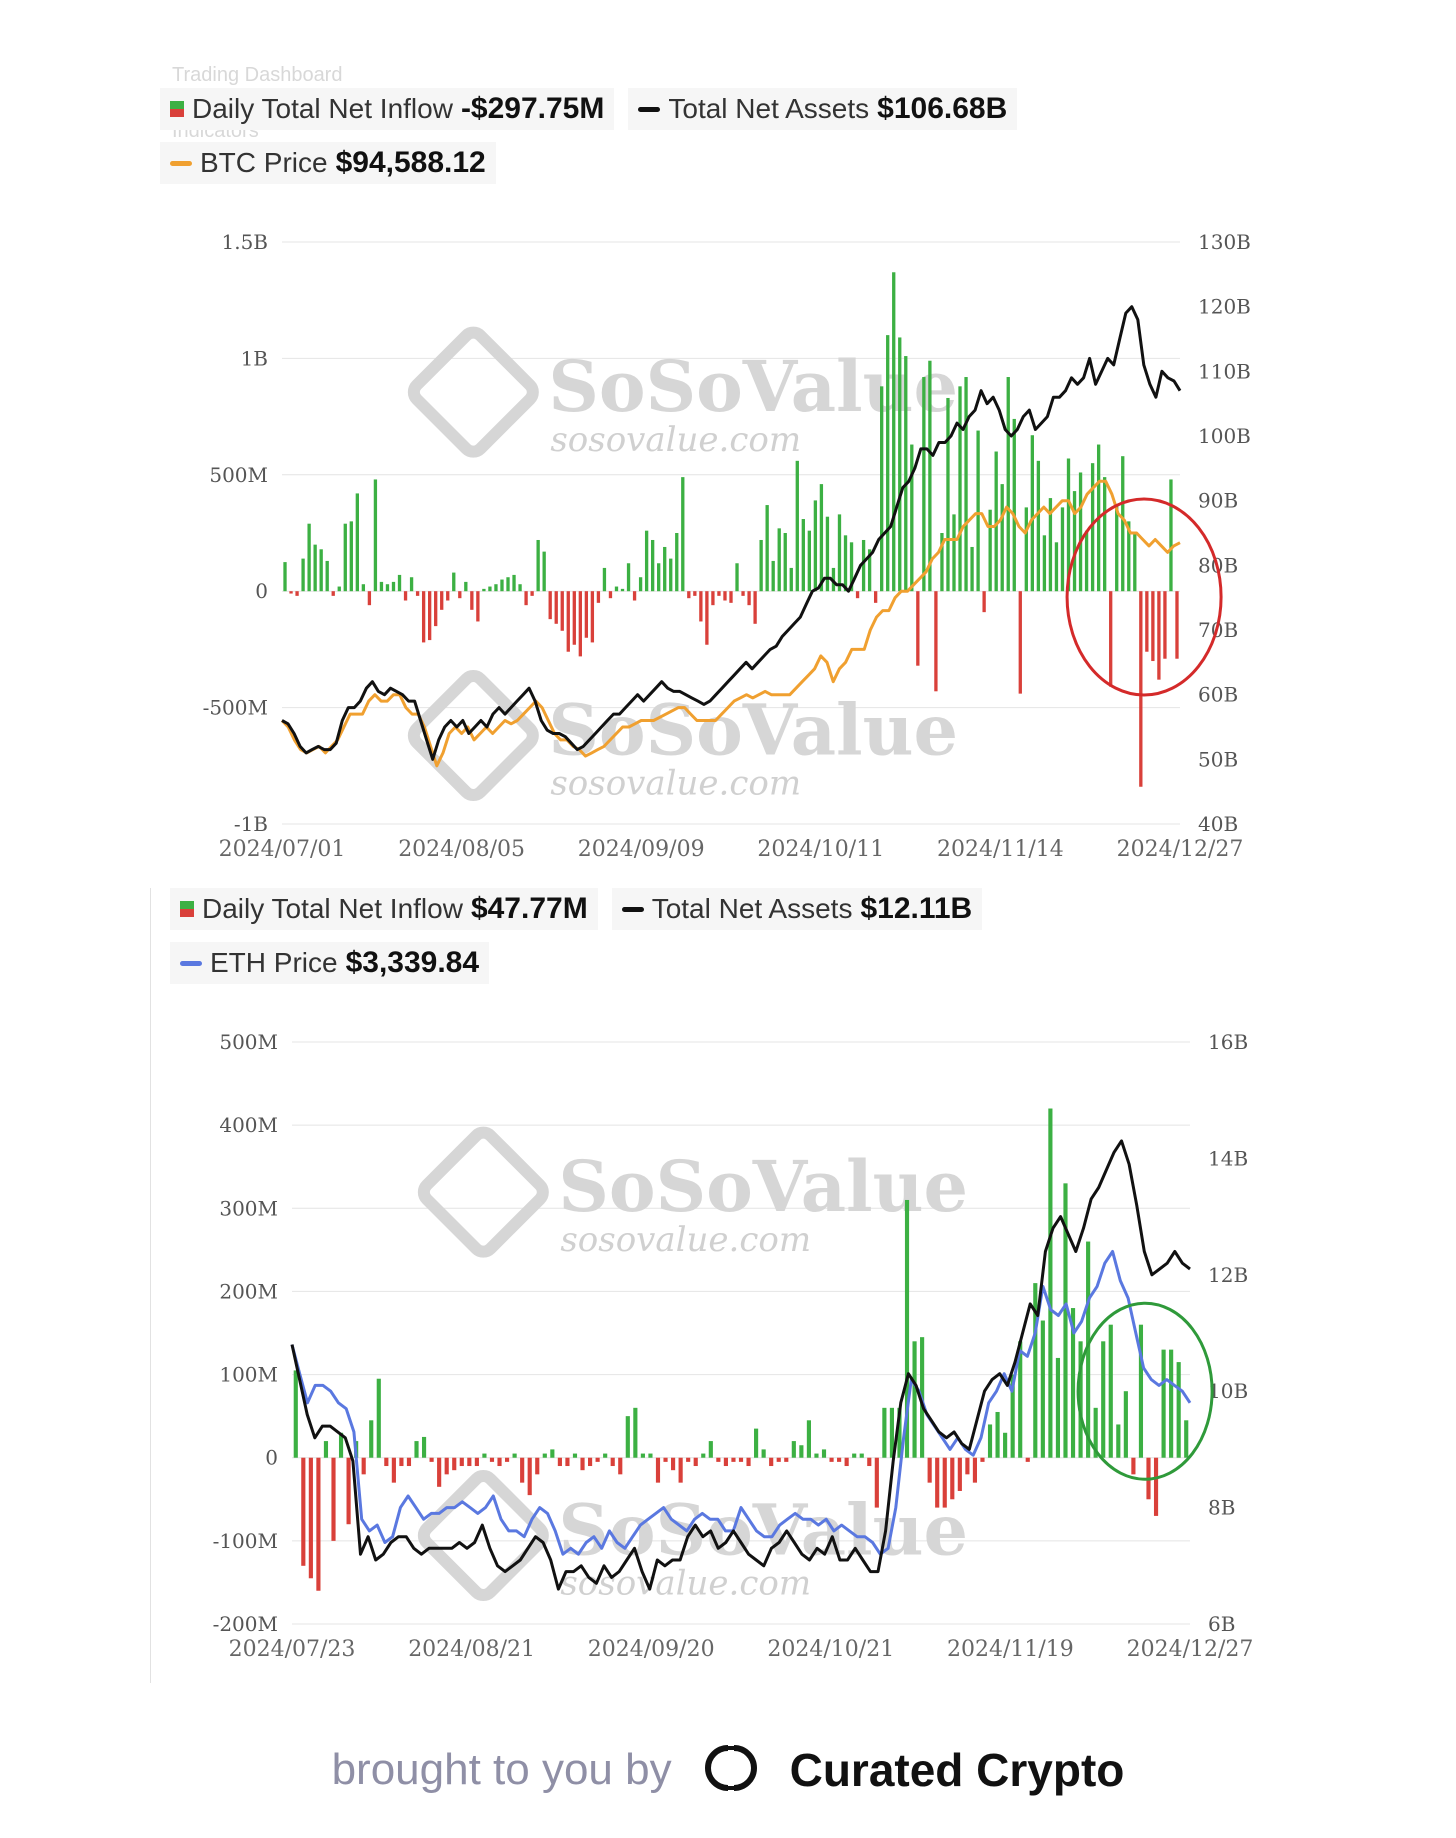 The image size is (1456, 1838). What do you see at coordinates (238, 475) in the screenshot?
I see `left-axis-tick-label: 500M` at bounding box center [238, 475].